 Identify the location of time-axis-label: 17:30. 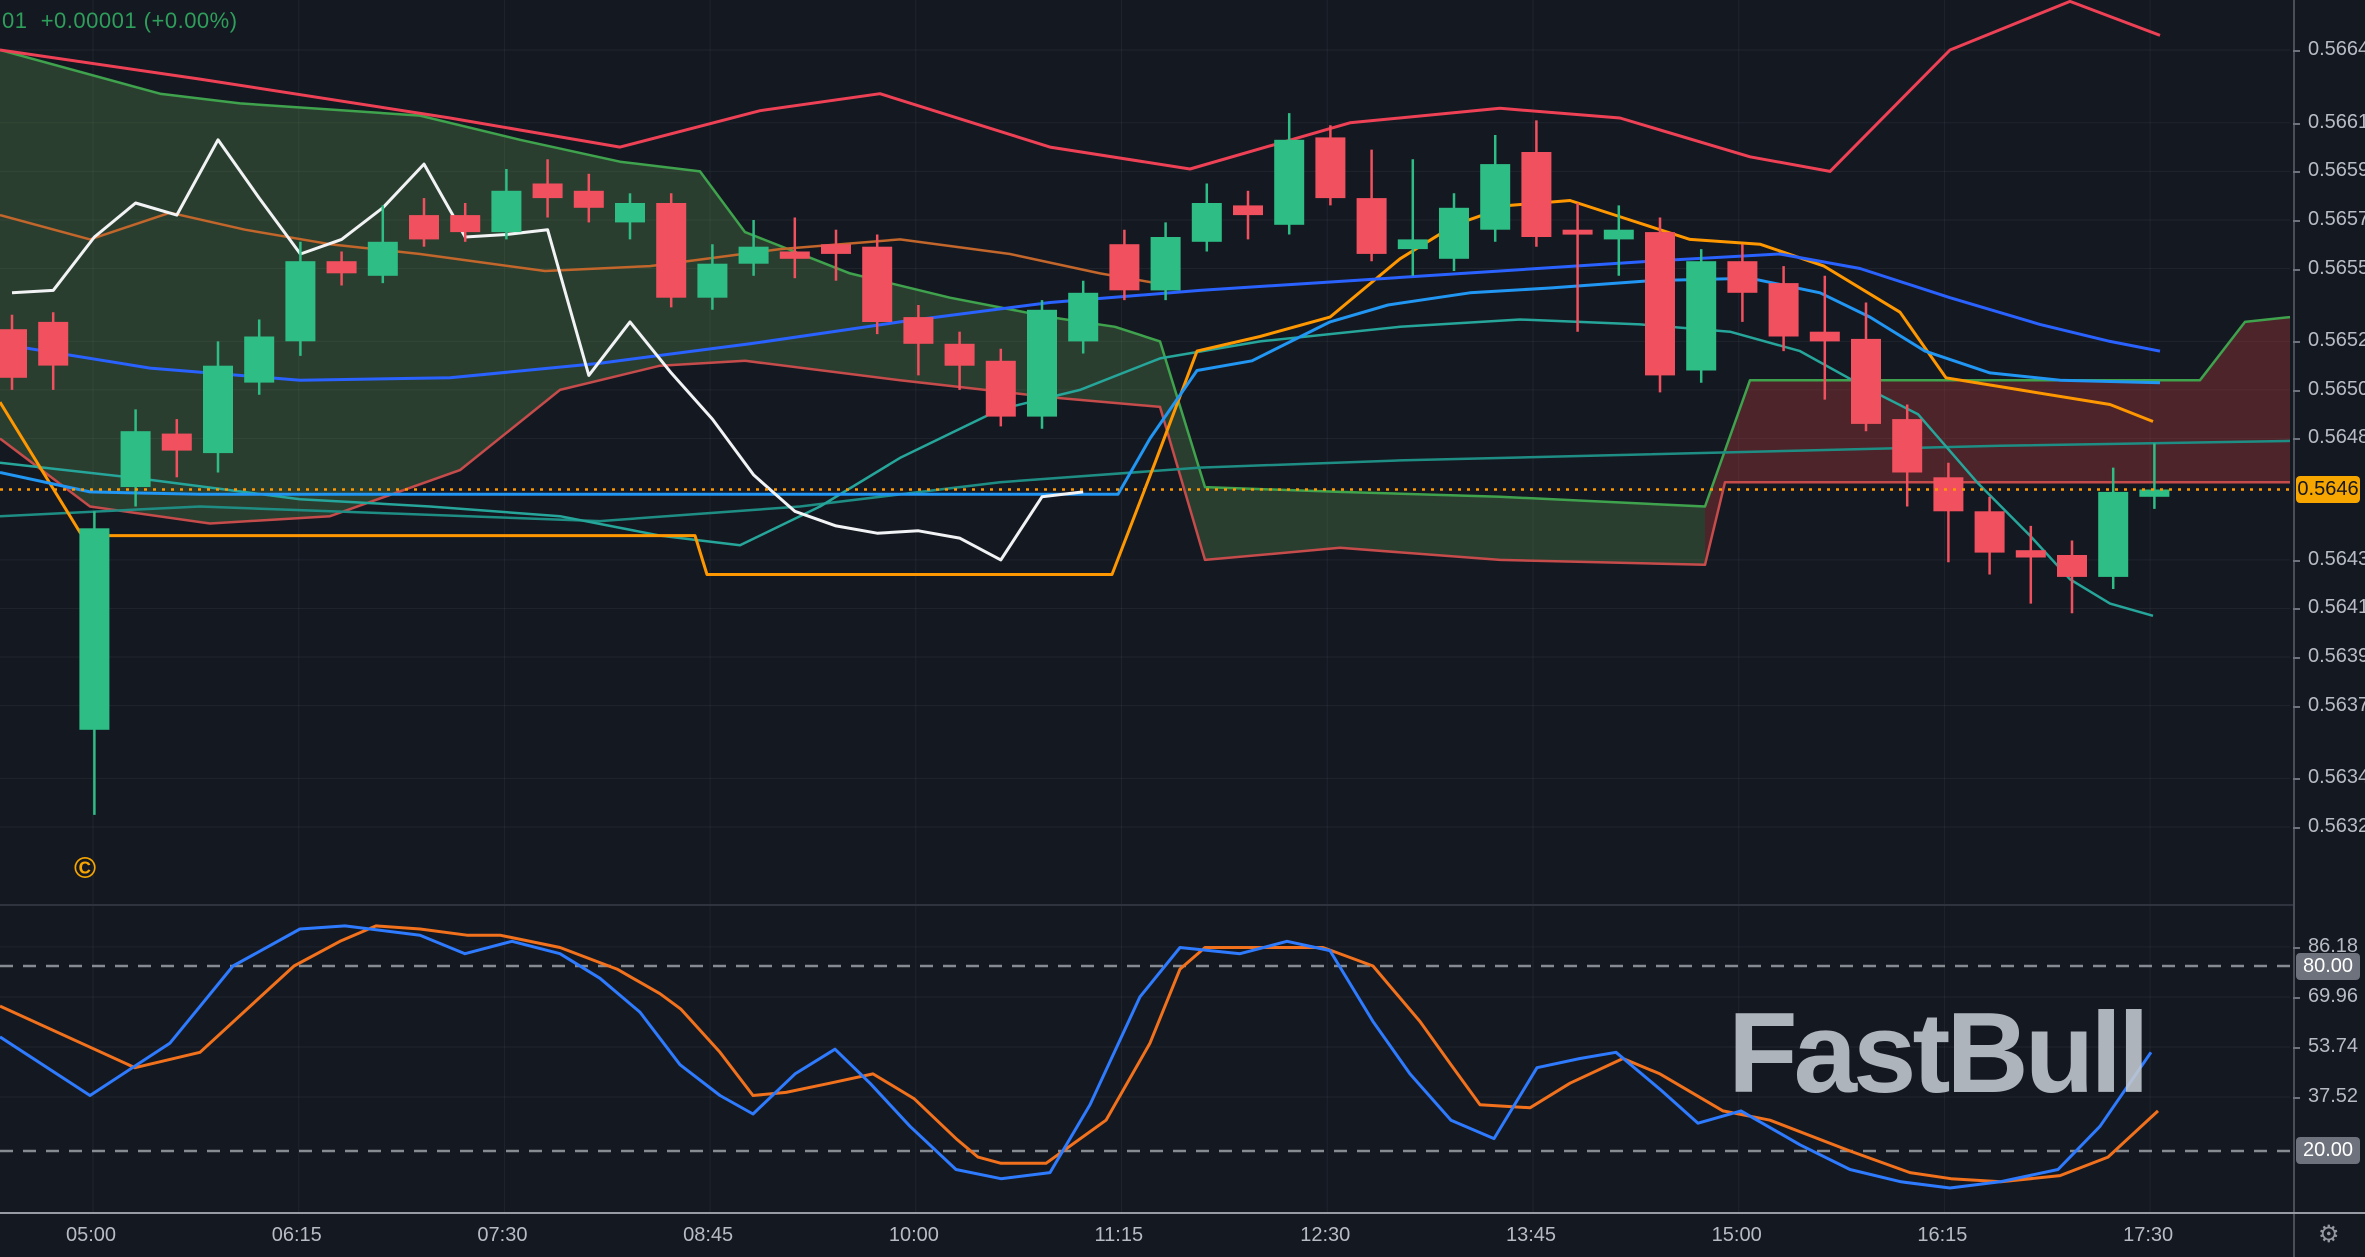
(2148, 1235).